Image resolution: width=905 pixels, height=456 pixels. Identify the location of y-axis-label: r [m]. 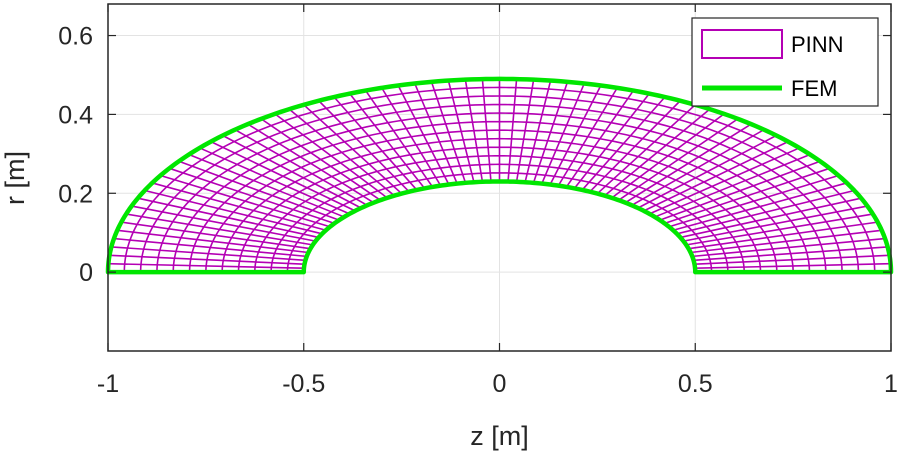
(15, 178).